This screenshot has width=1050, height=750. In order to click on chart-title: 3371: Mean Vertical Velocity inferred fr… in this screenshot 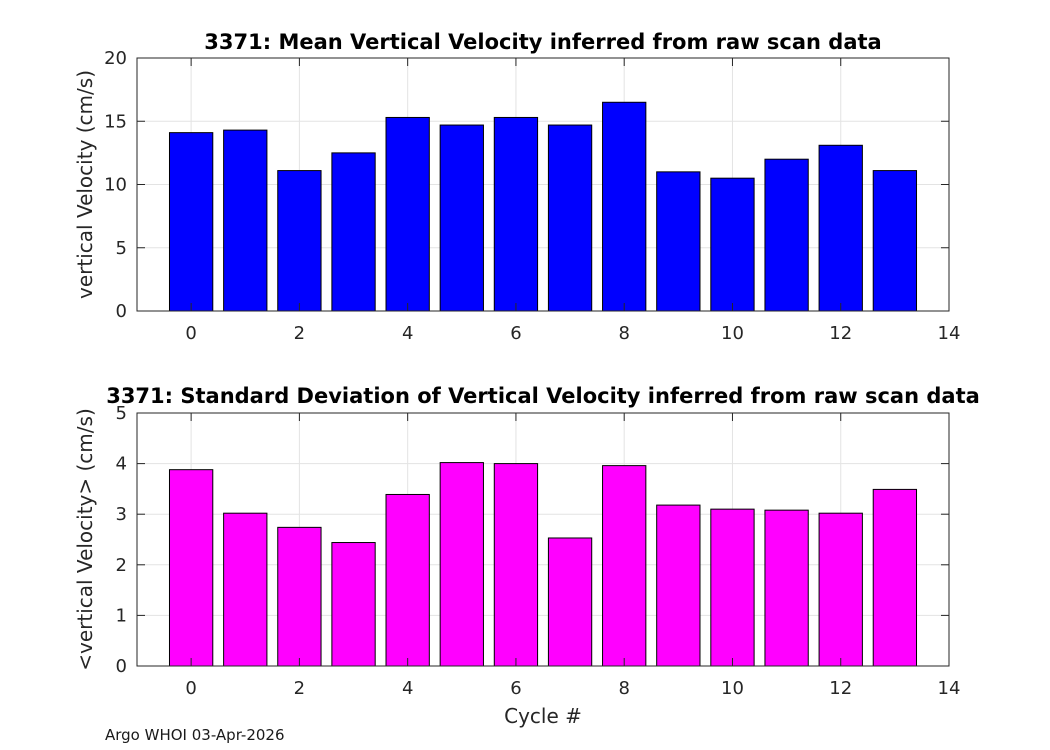, I will do `click(542, 42)`.